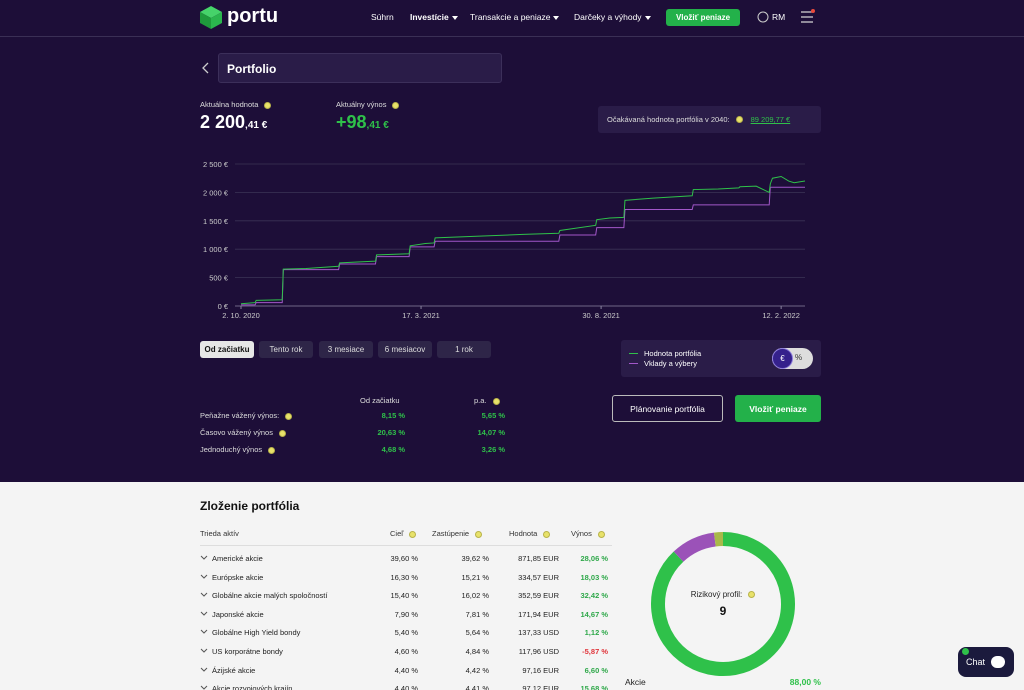  I want to click on label-text: Aktuálna hodnota, so click(229, 104).